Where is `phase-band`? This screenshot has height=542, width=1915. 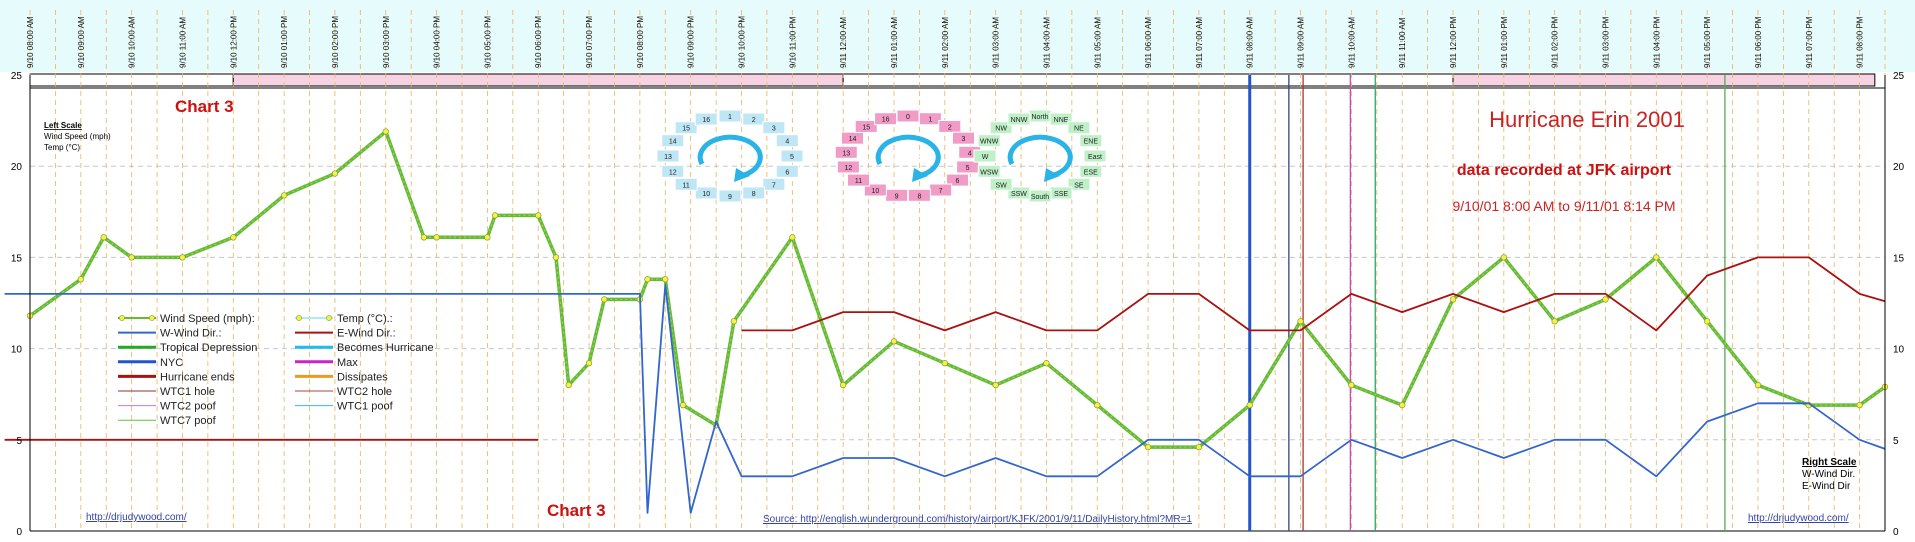 phase-band is located at coordinates (957, 81).